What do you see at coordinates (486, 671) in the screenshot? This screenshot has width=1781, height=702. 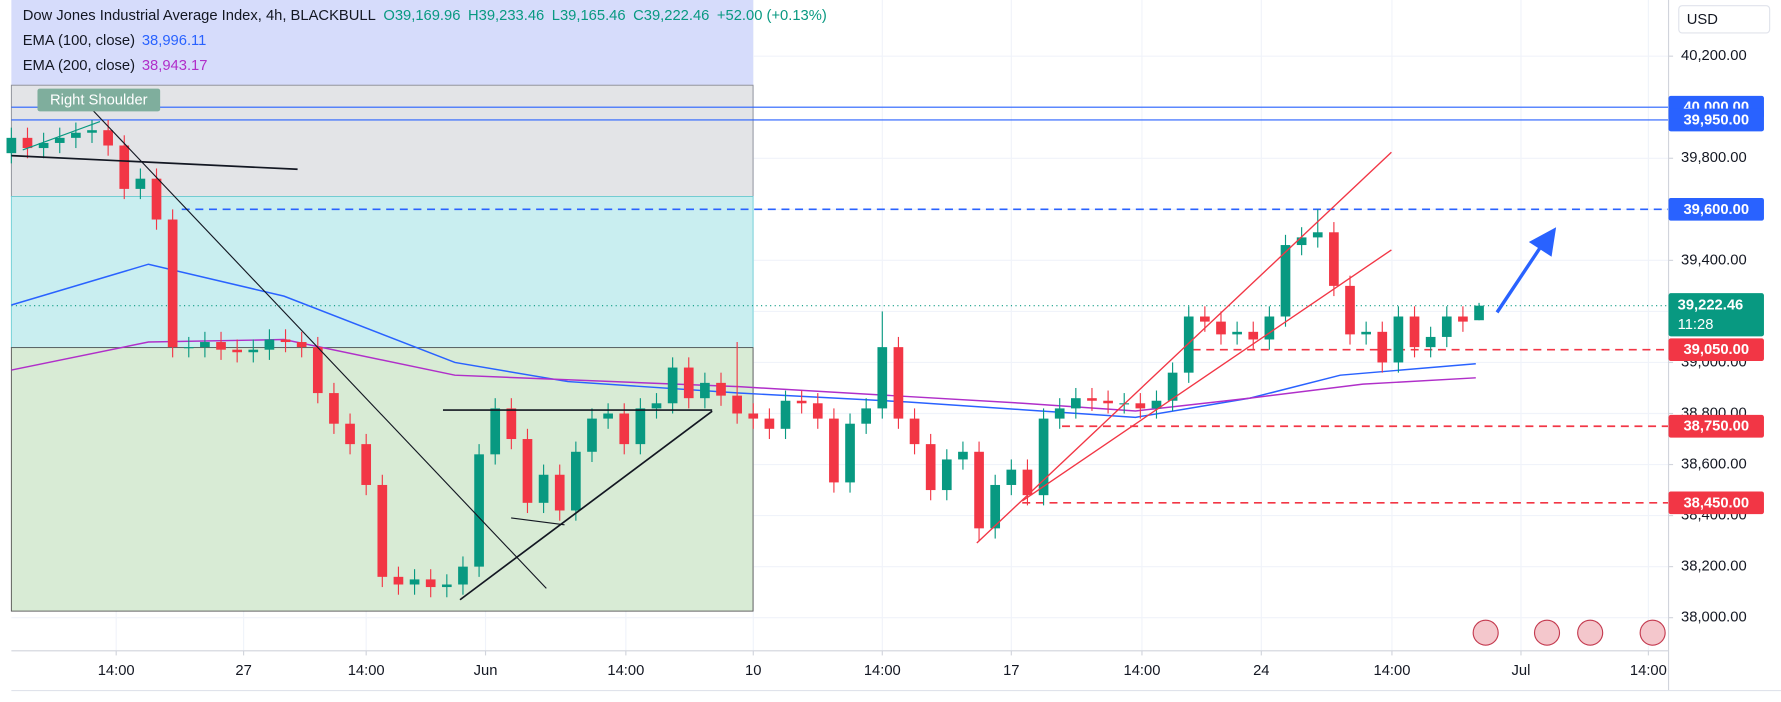 I see `x-tick-label: Jun` at bounding box center [486, 671].